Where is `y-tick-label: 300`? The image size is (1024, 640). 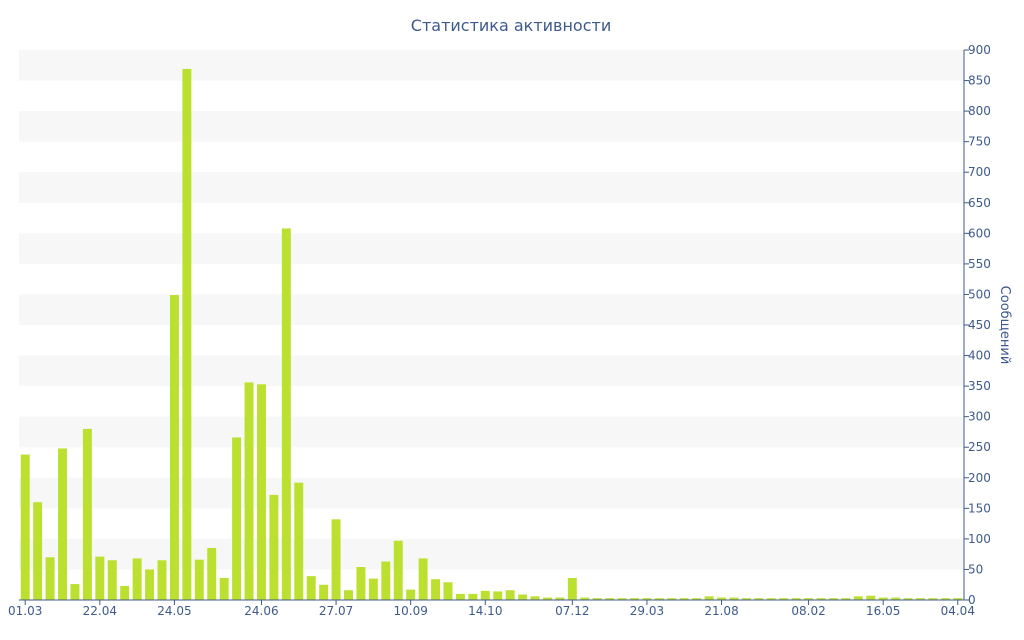 y-tick-label: 300 is located at coordinates (979, 417).